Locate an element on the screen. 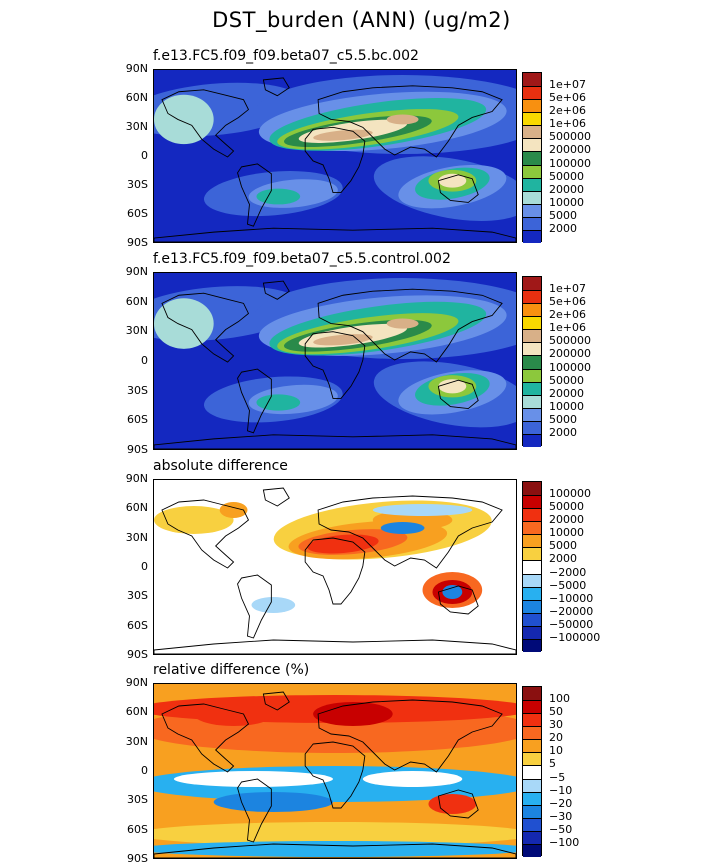 The height and width of the screenshot is (865, 723). colorbar-label: −50000 is located at coordinates (571, 624).